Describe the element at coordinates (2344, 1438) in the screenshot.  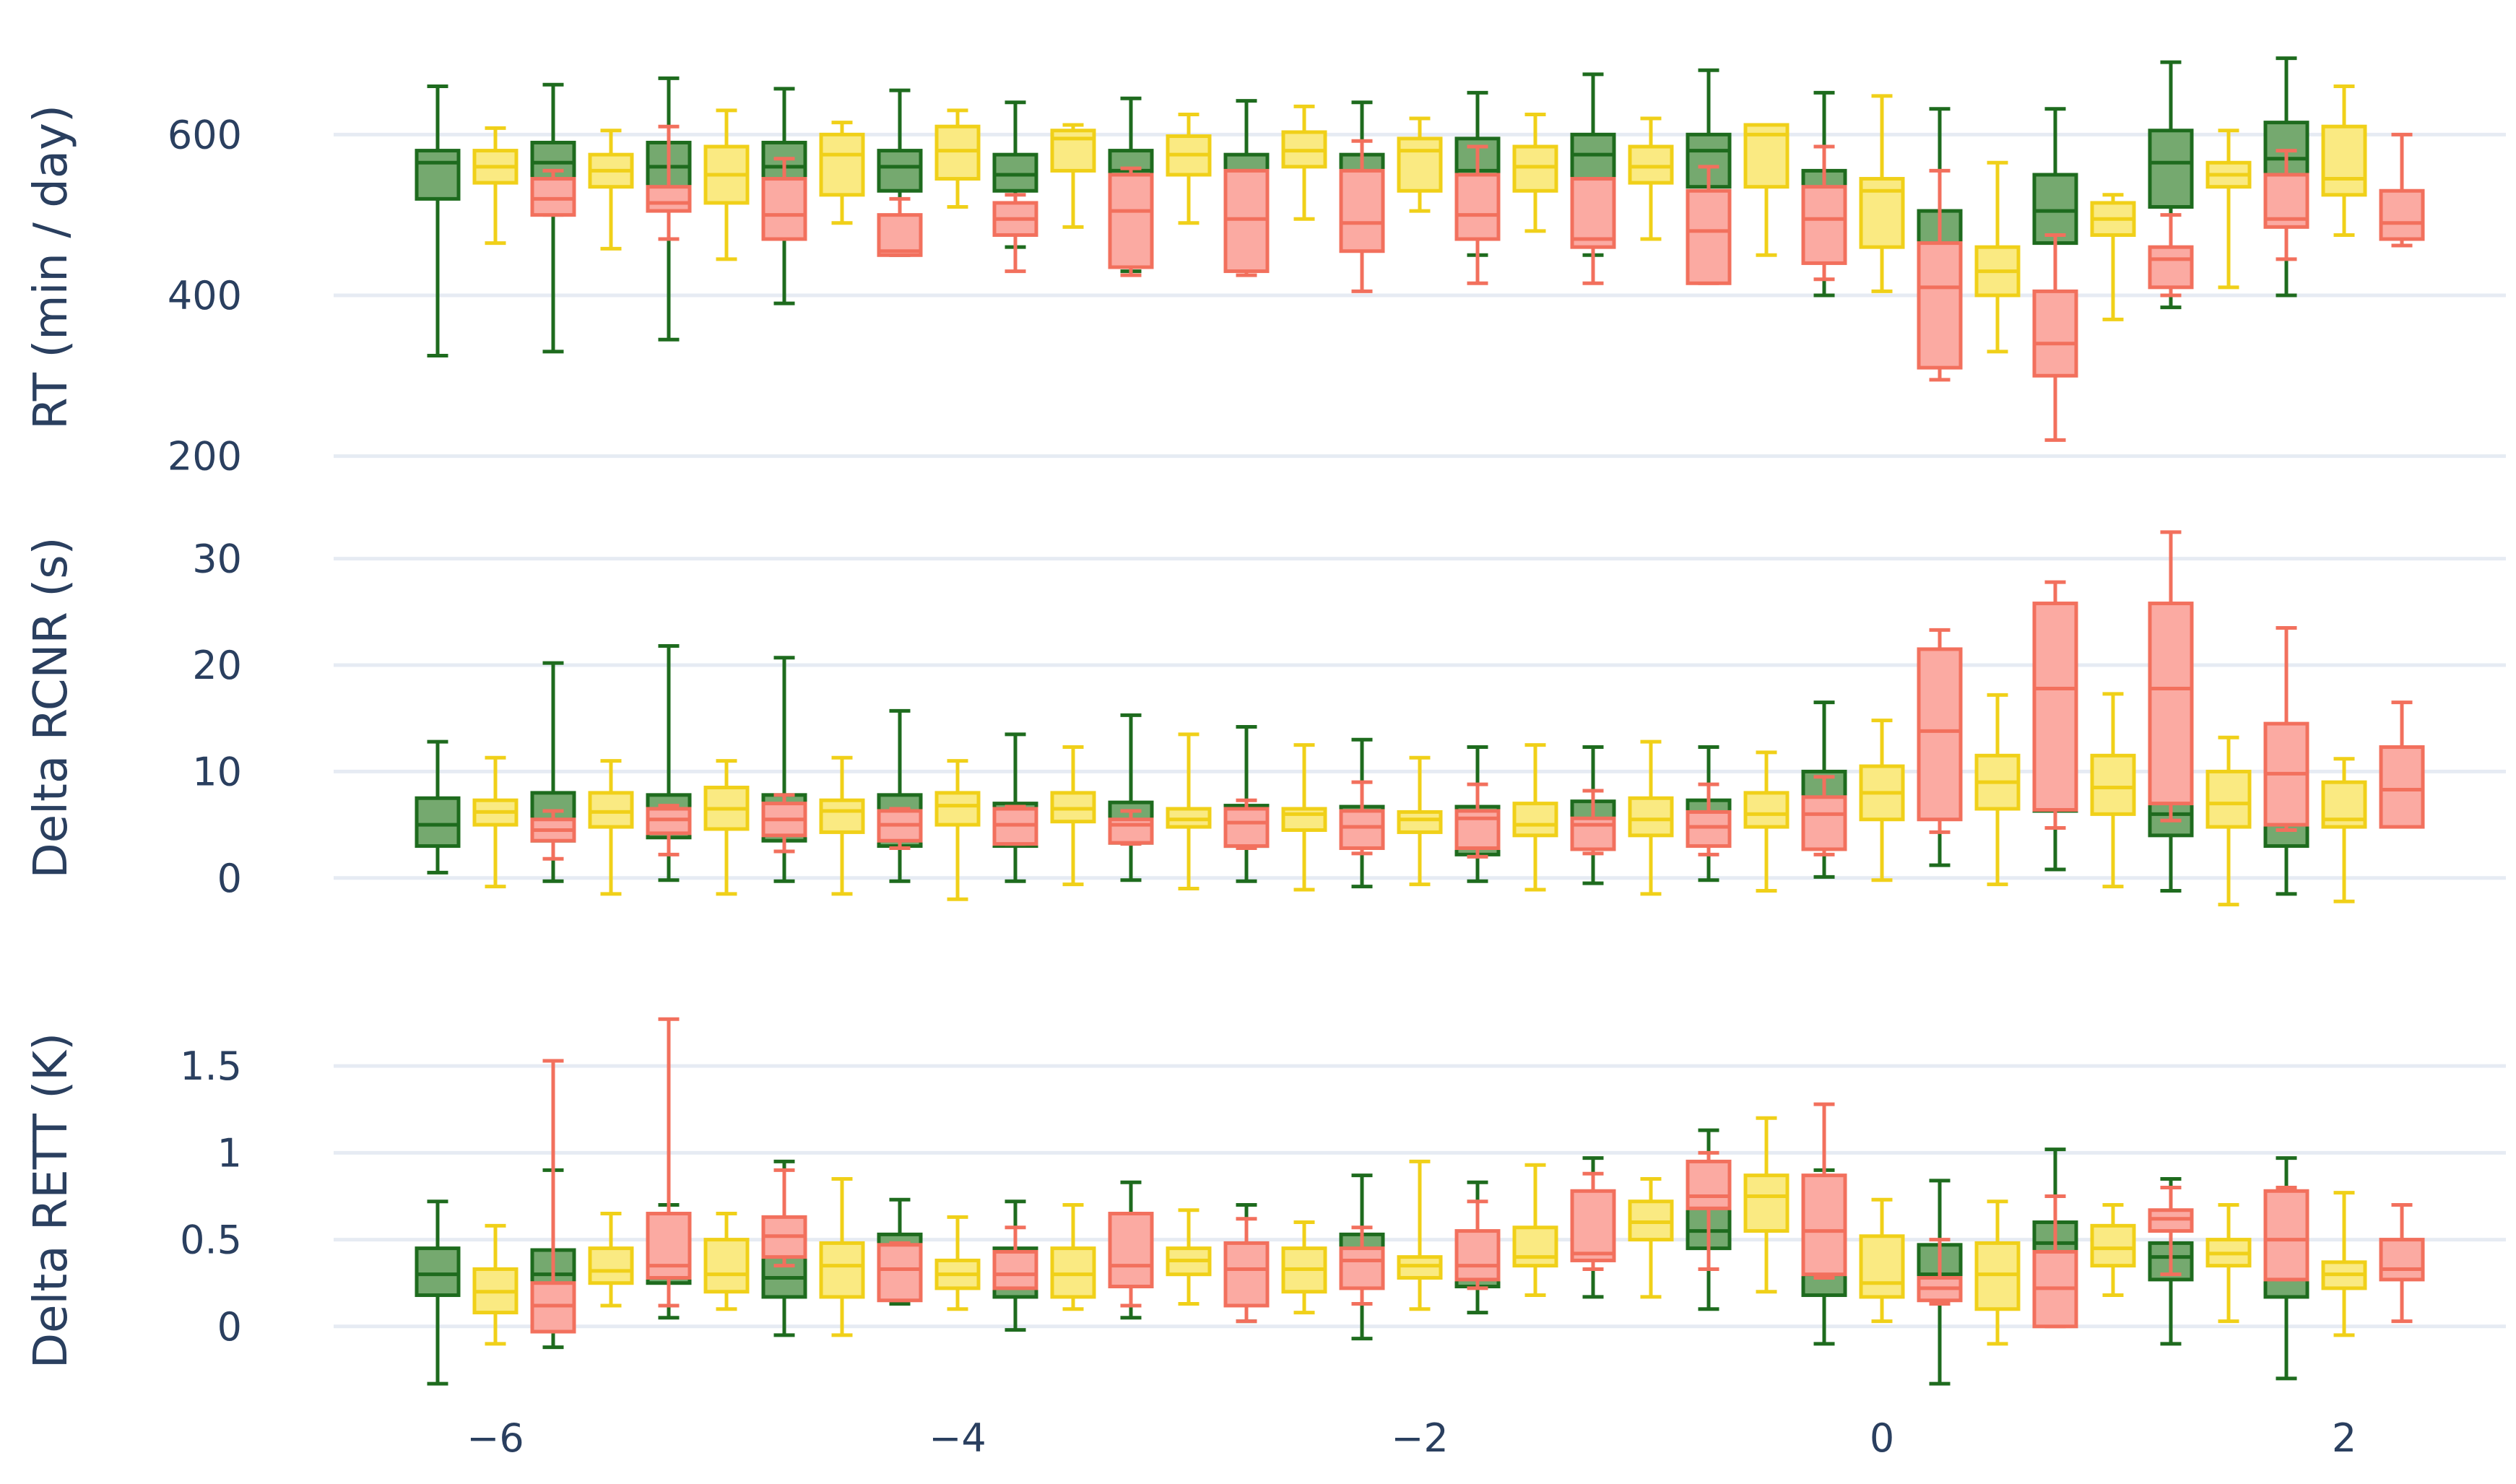
I see `x-tick-label: 2` at that location.